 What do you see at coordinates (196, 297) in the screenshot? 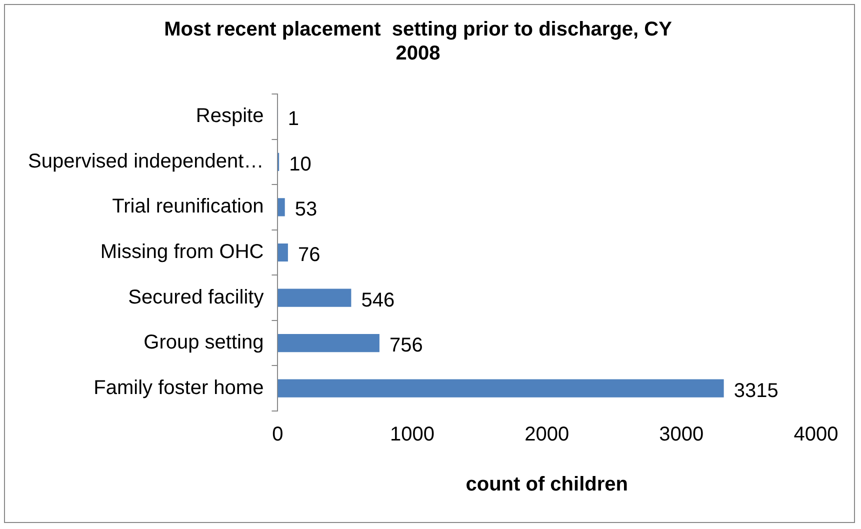
I see `y-tick-label: Secured facility` at bounding box center [196, 297].